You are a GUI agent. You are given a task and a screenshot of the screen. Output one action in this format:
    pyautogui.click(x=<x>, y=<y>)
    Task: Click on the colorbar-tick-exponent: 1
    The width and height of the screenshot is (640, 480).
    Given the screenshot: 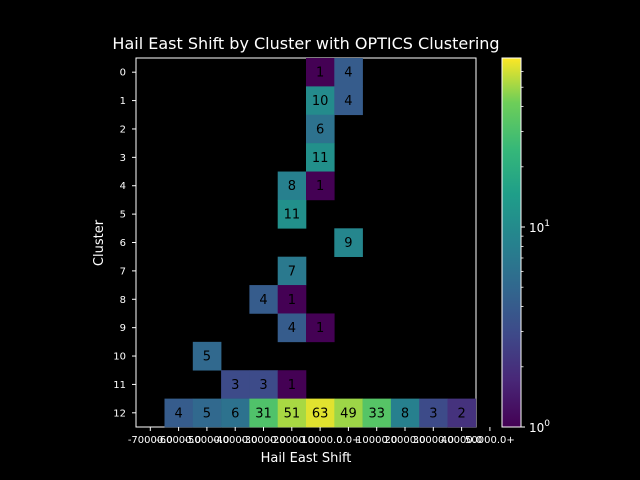 What is the action you would take?
    pyautogui.click(x=547, y=224)
    